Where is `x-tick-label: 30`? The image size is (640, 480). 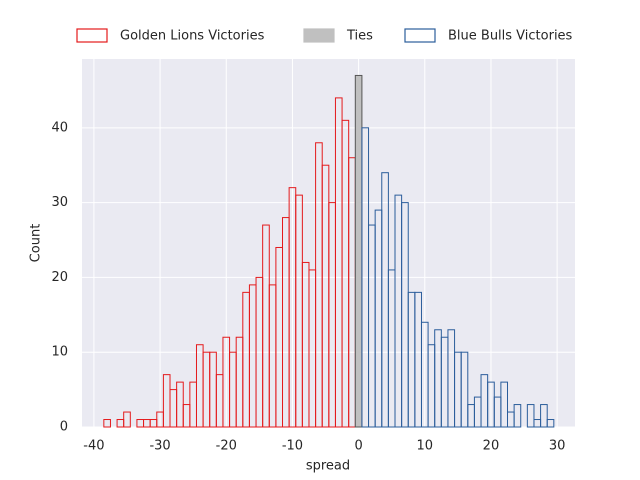 x-tick-label: 30 is located at coordinates (557, 446).